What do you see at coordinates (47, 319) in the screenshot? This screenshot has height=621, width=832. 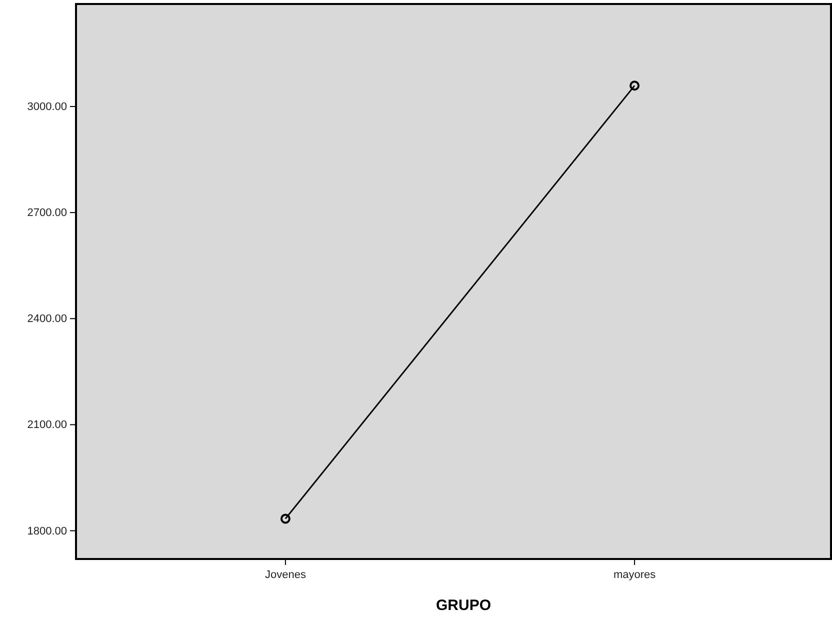 I see `y-tick-label: 2400.00` at bounding box center [47, 319].